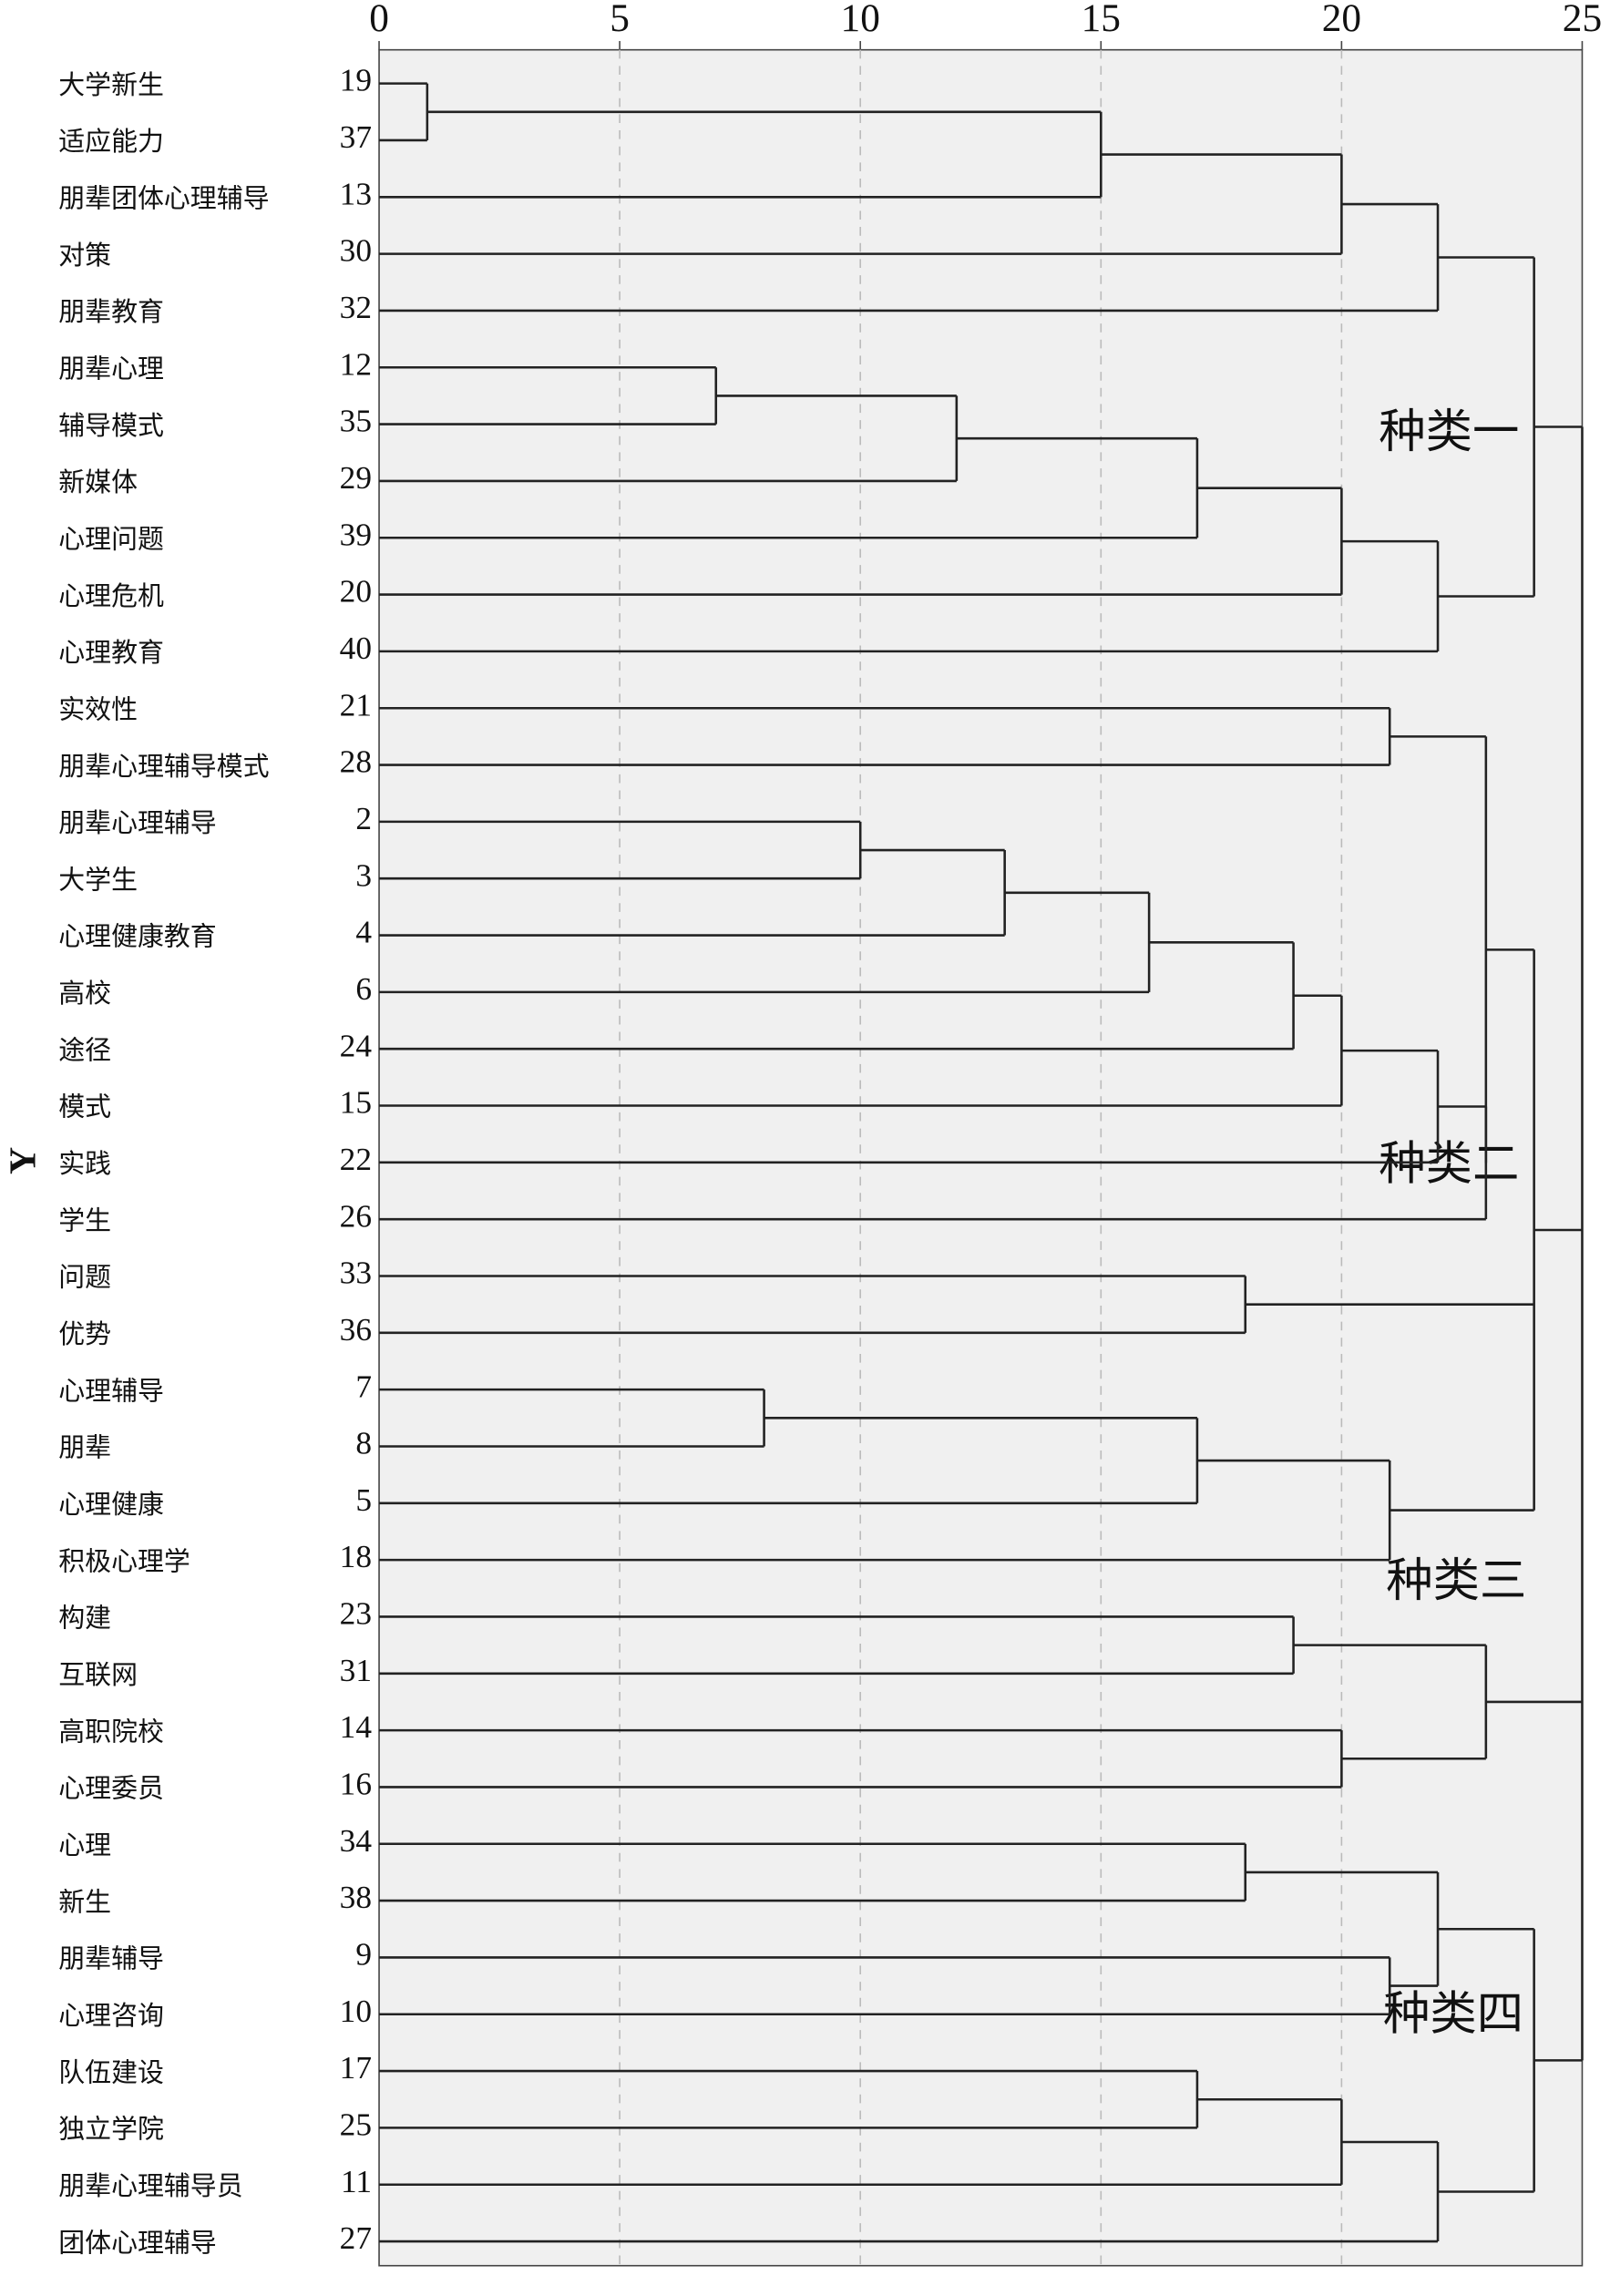 Image resolution: width=1610 pixels, height=2296 pixels. I want to click on leaf-id: 3, so click(363, 875).